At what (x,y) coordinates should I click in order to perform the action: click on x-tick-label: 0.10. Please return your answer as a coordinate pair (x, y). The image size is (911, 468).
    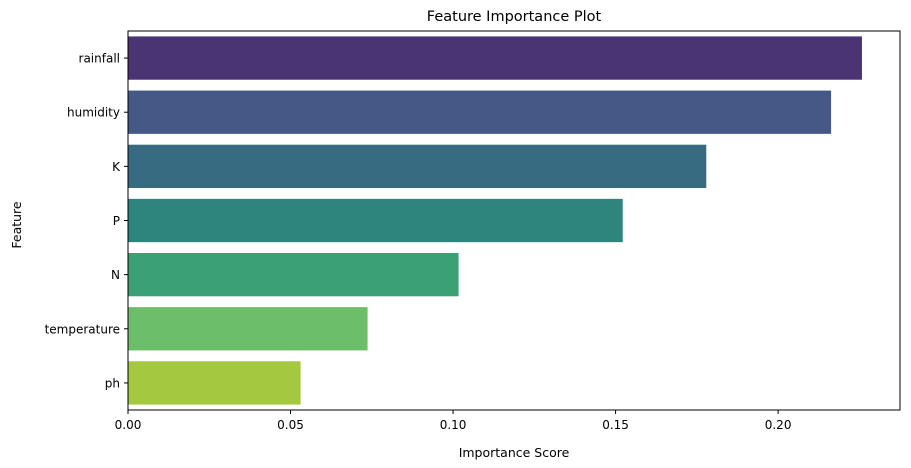
    Looking at the image, I should click on (453, 425).